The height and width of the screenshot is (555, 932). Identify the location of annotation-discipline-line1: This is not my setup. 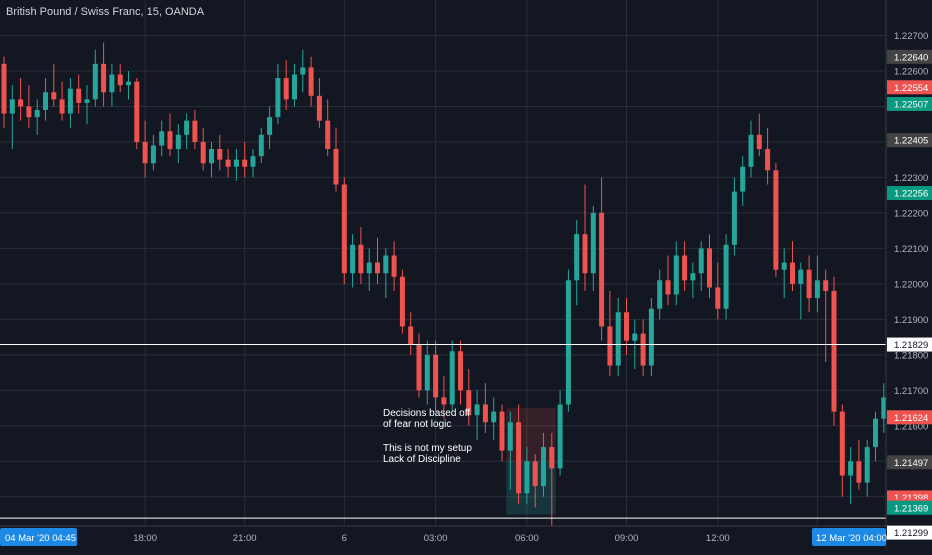
(427, 448).